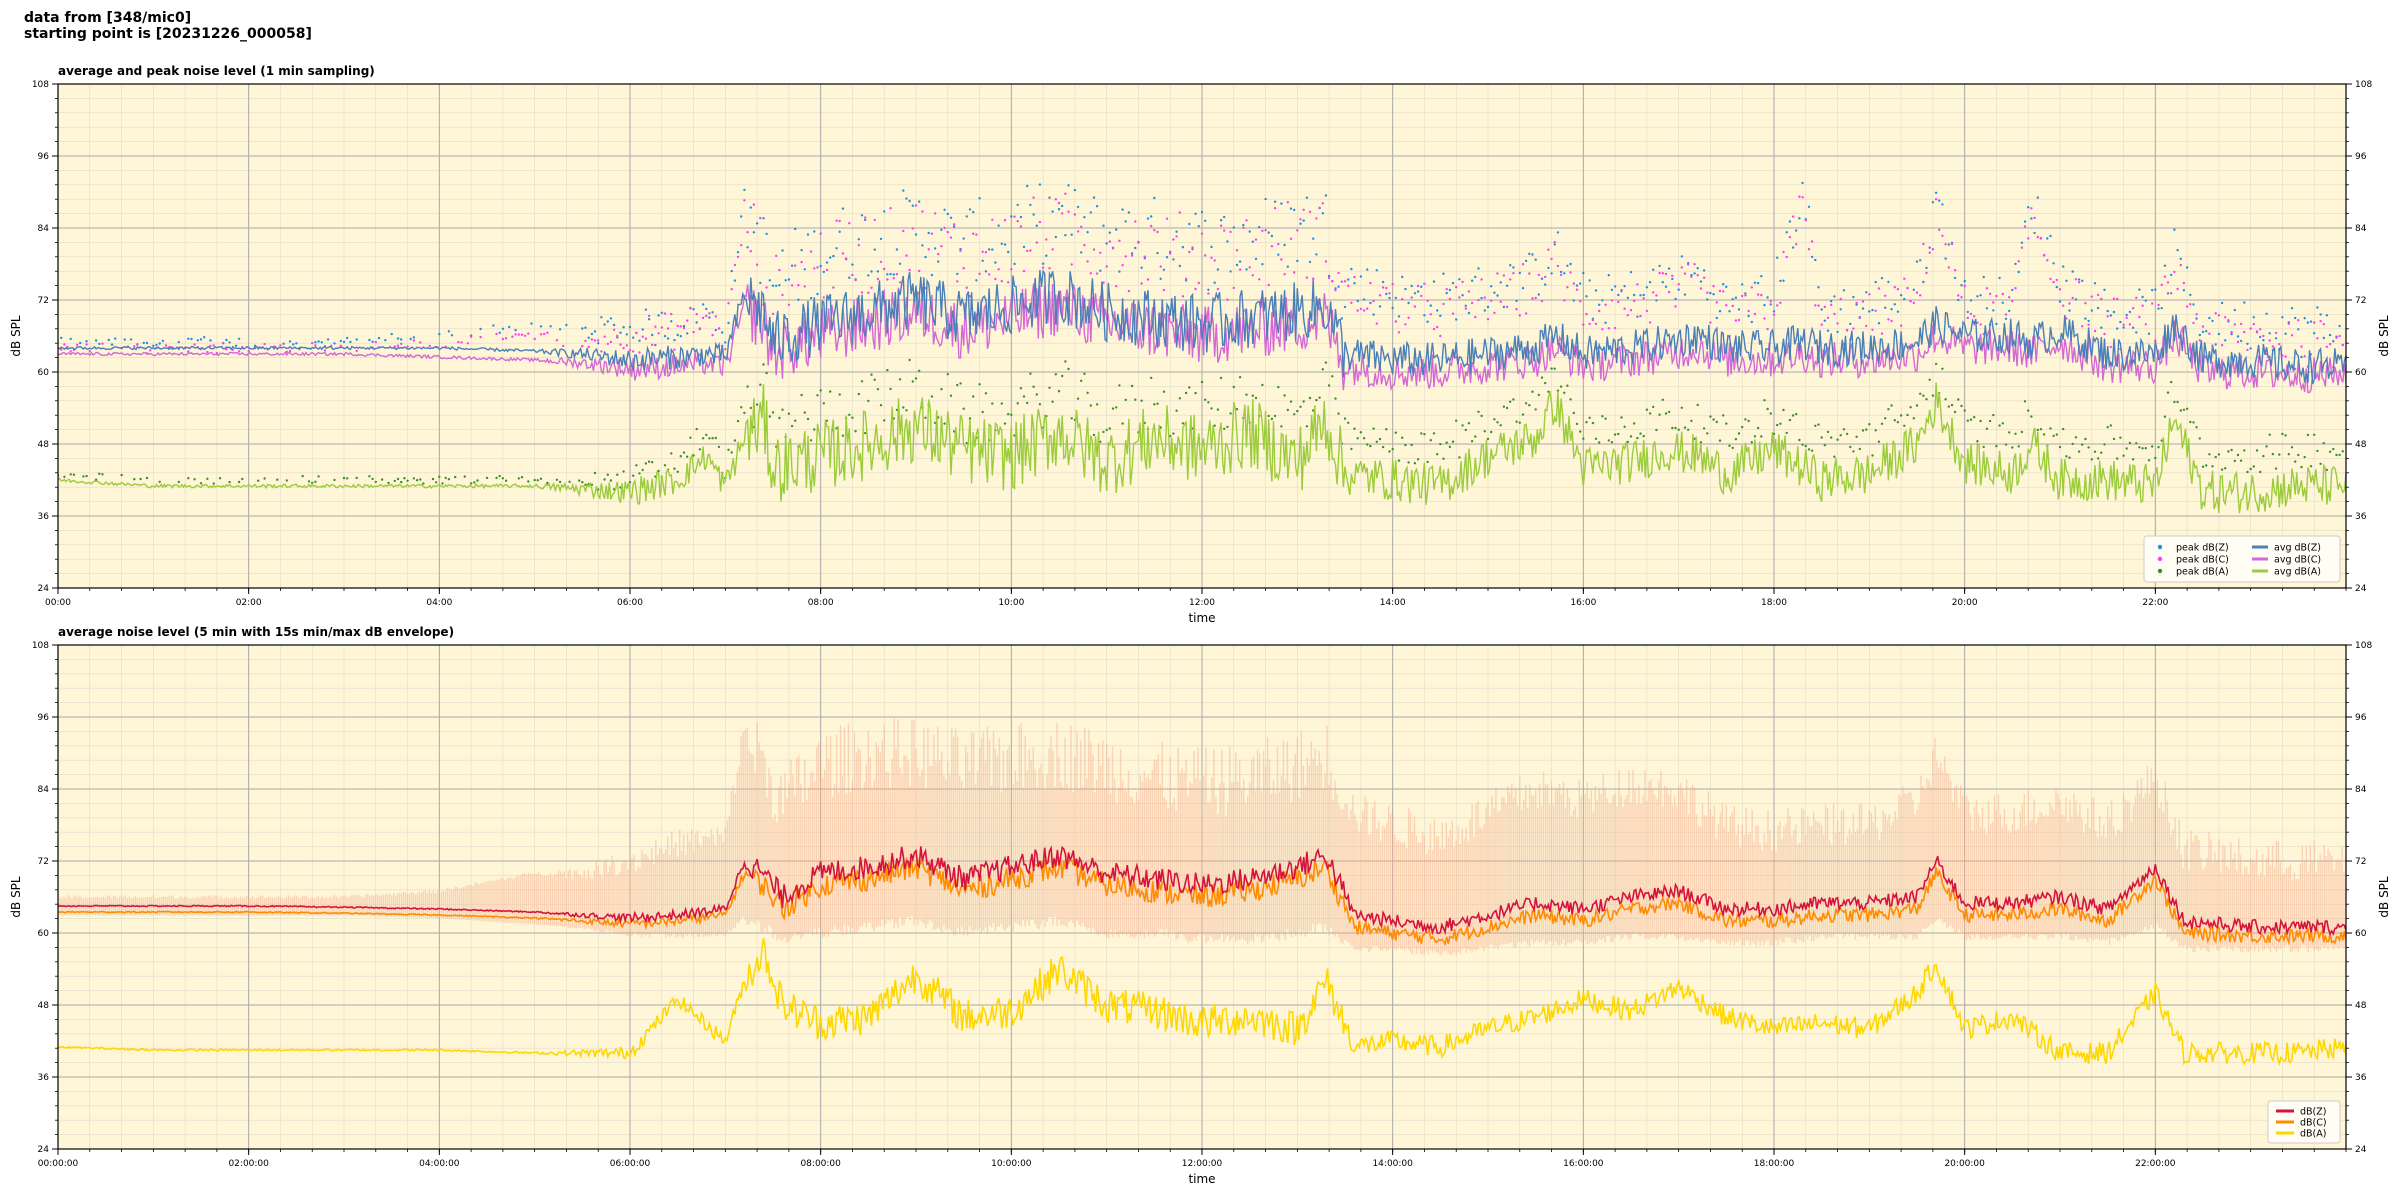  What do you see at coordinates (2361, 445) in the screenshot?
I see `y-tick-label-right: 48` at bounding box center [2361, 445].